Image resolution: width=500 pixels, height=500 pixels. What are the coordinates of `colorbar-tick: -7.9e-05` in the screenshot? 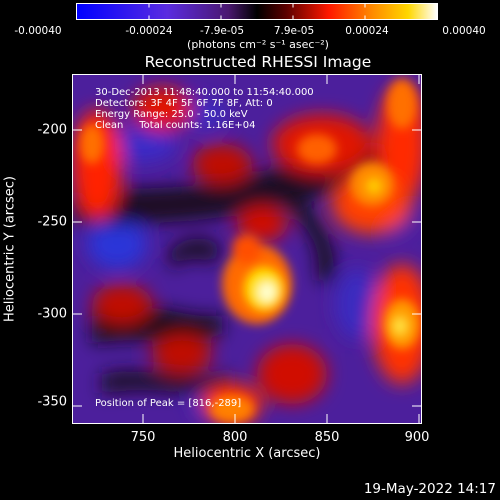 It's located at (222, 31).